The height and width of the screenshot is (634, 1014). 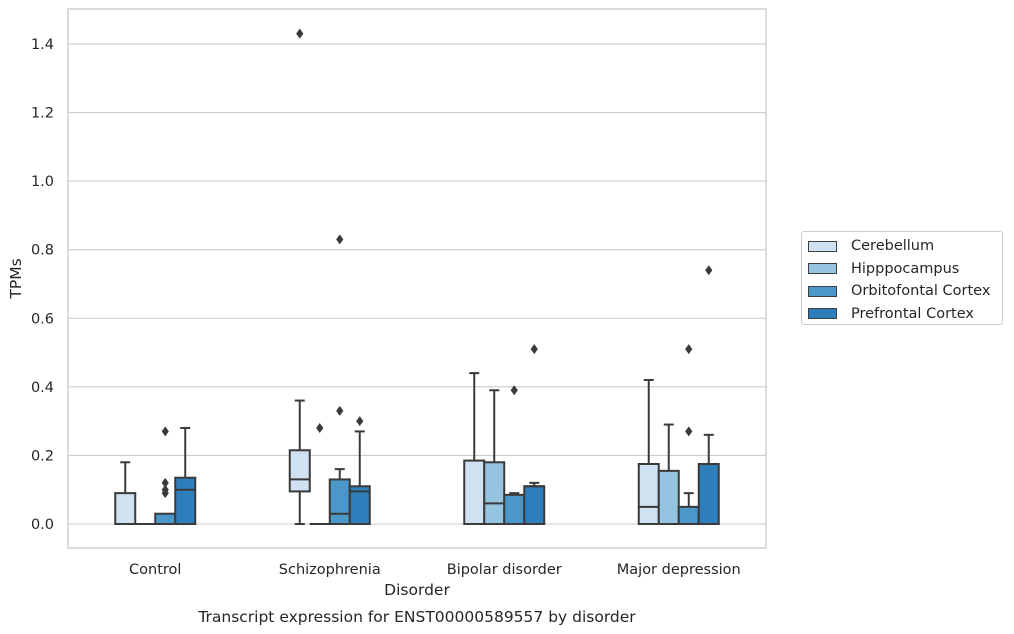 I want to click on group-control: Control, so click(x=155, y=502).